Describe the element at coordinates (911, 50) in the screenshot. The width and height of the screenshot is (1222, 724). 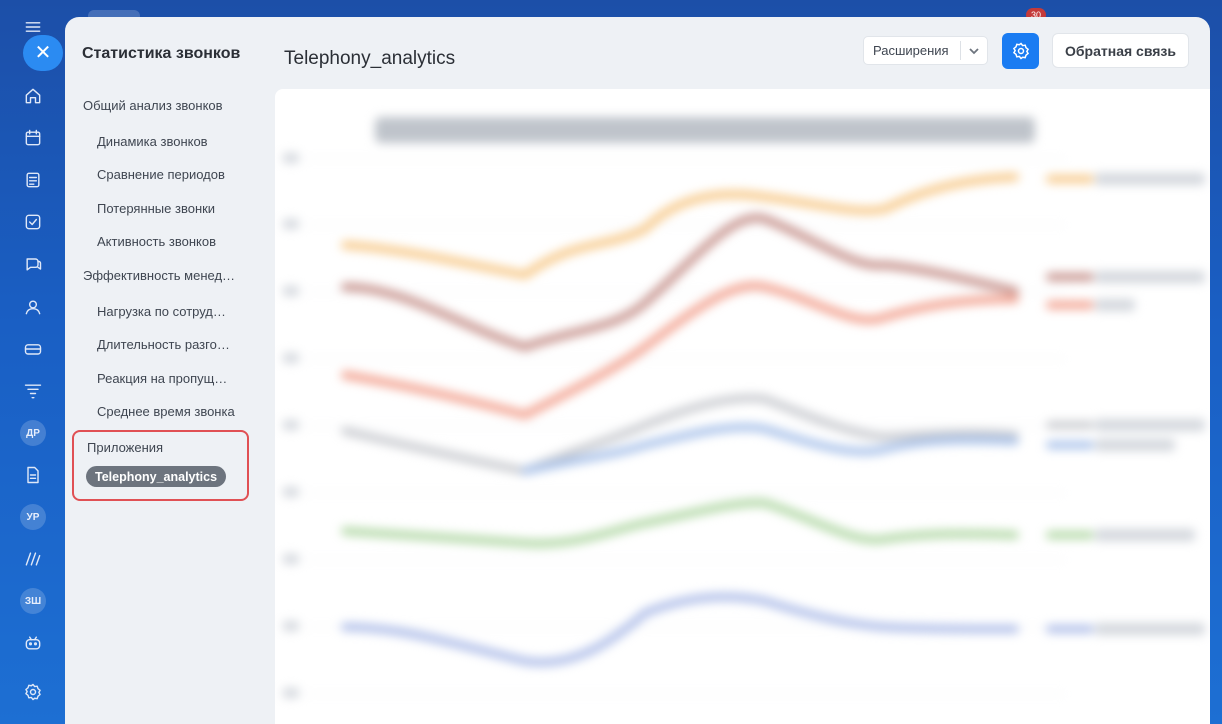
I see `extensions-label: Расширения` at that location.